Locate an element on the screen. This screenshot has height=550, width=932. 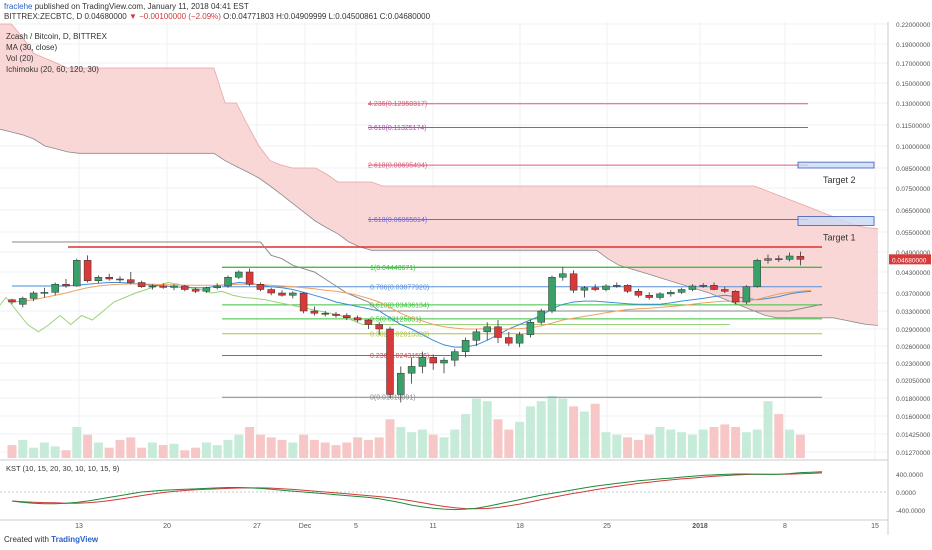
y-tick-12: 0.04300000 is located at coordinates (913, 273).